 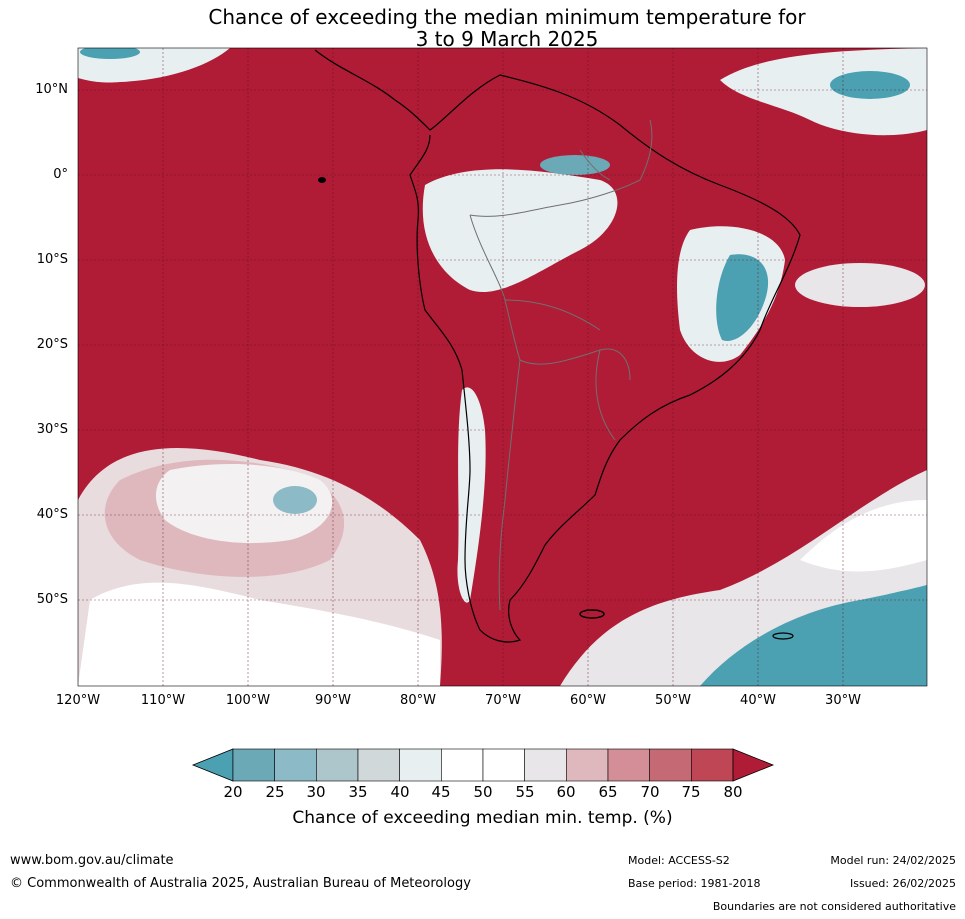 I want to click on lon-label: 80°W, so click(x=418, y=700).